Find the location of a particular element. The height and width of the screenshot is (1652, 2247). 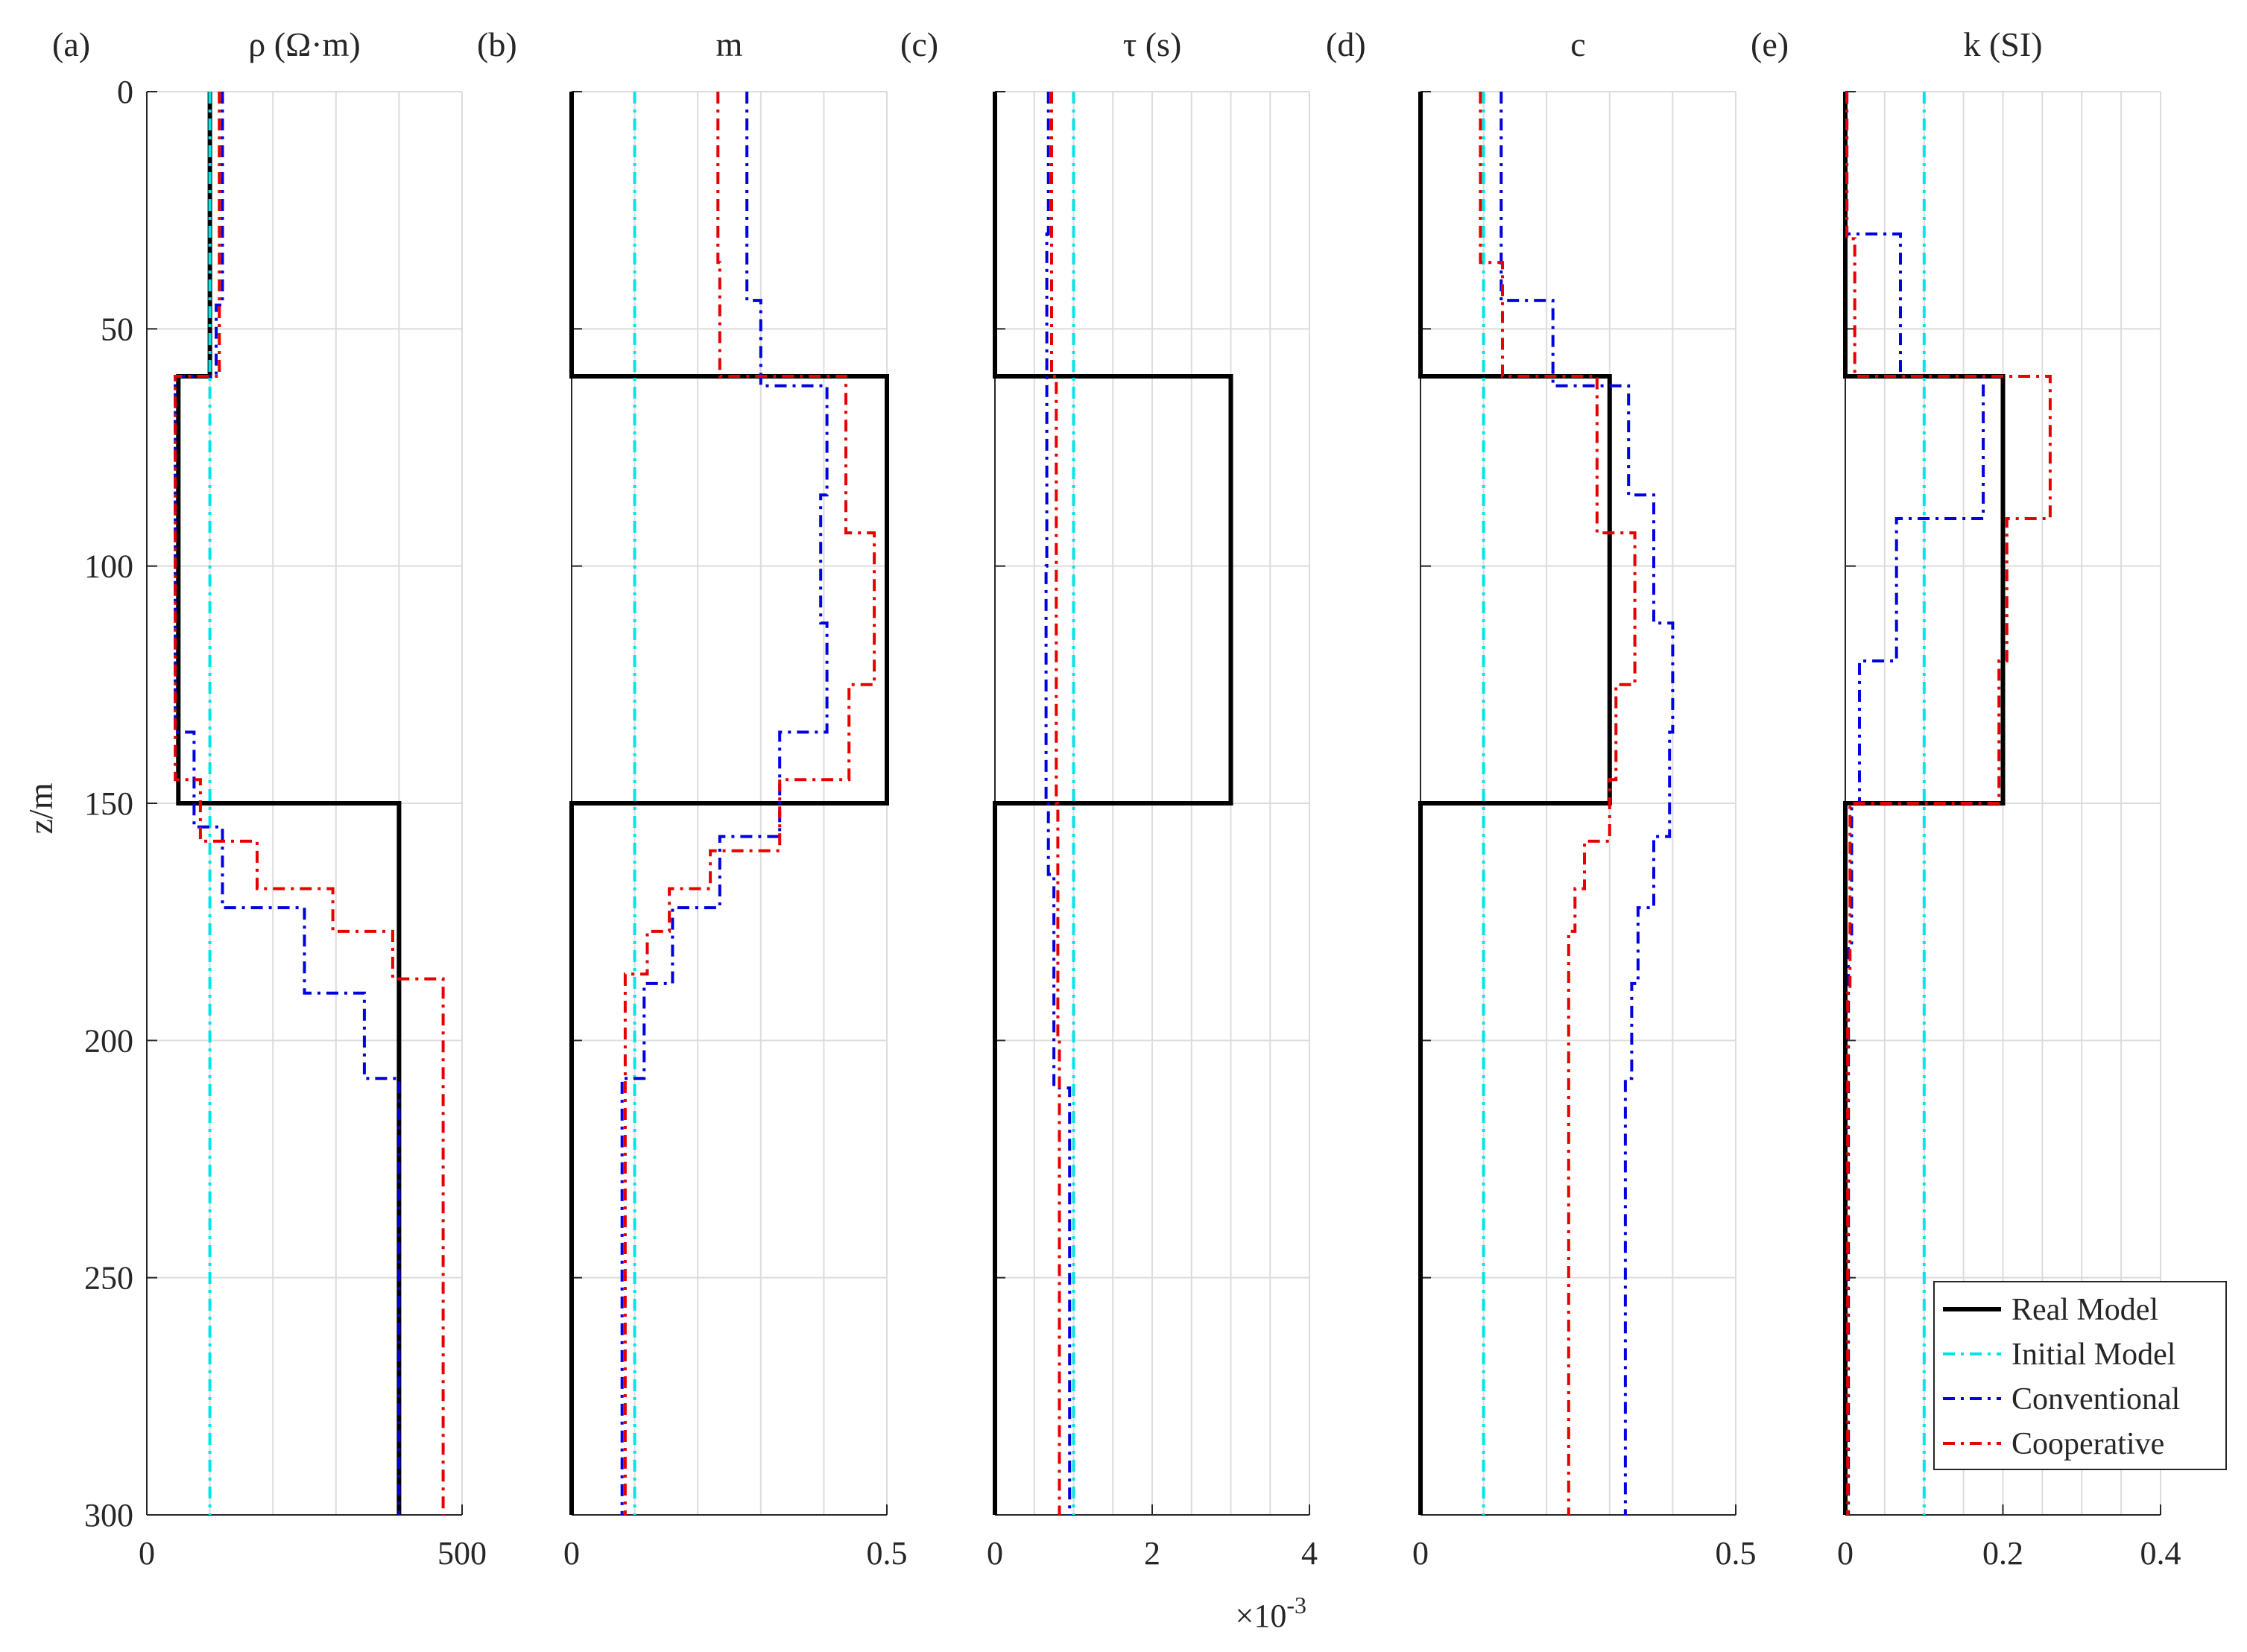

panel-title: ρ (Ω·m) is located at coordinates (304, 44).